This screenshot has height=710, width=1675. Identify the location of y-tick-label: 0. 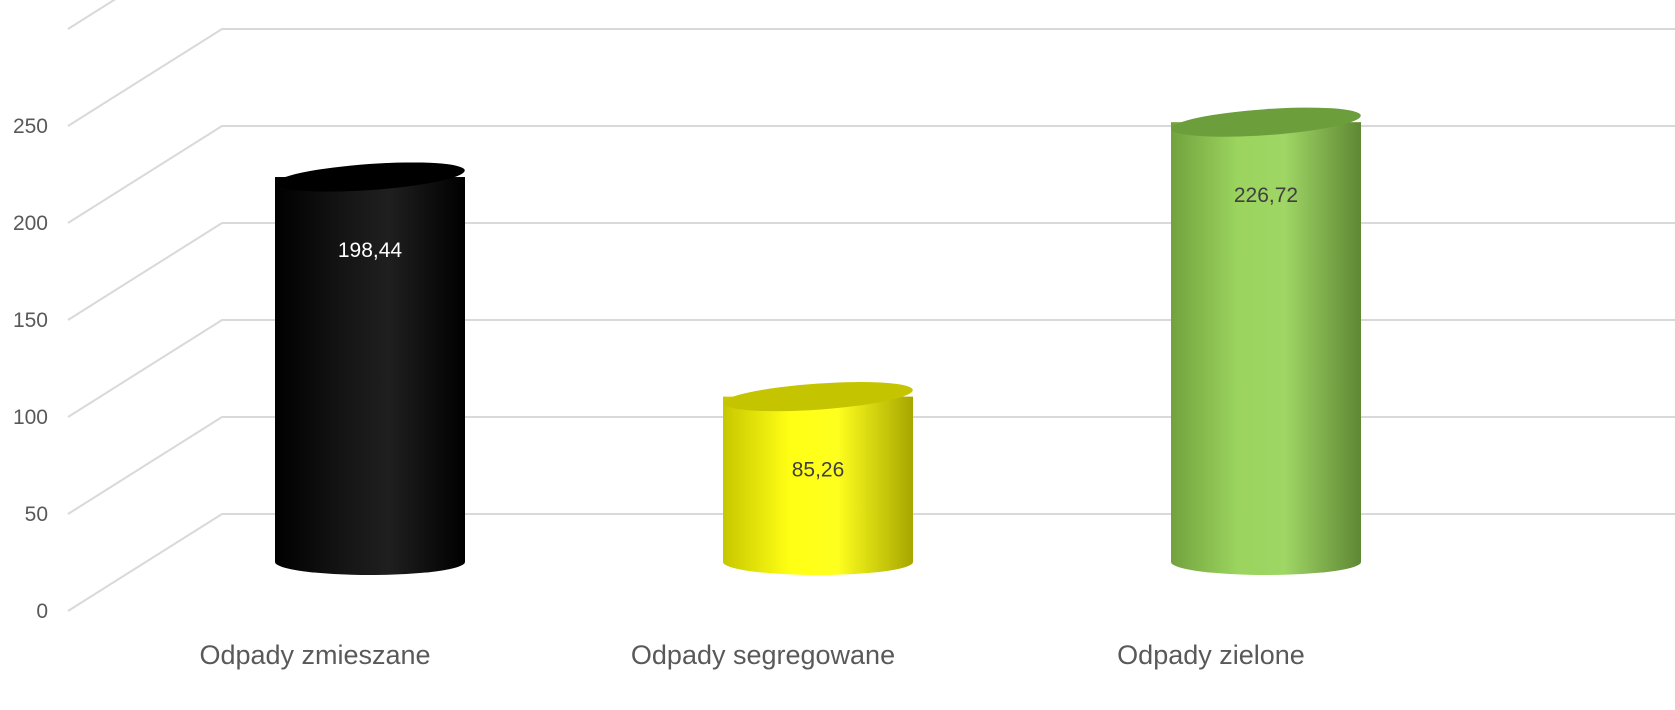
(42, 611).